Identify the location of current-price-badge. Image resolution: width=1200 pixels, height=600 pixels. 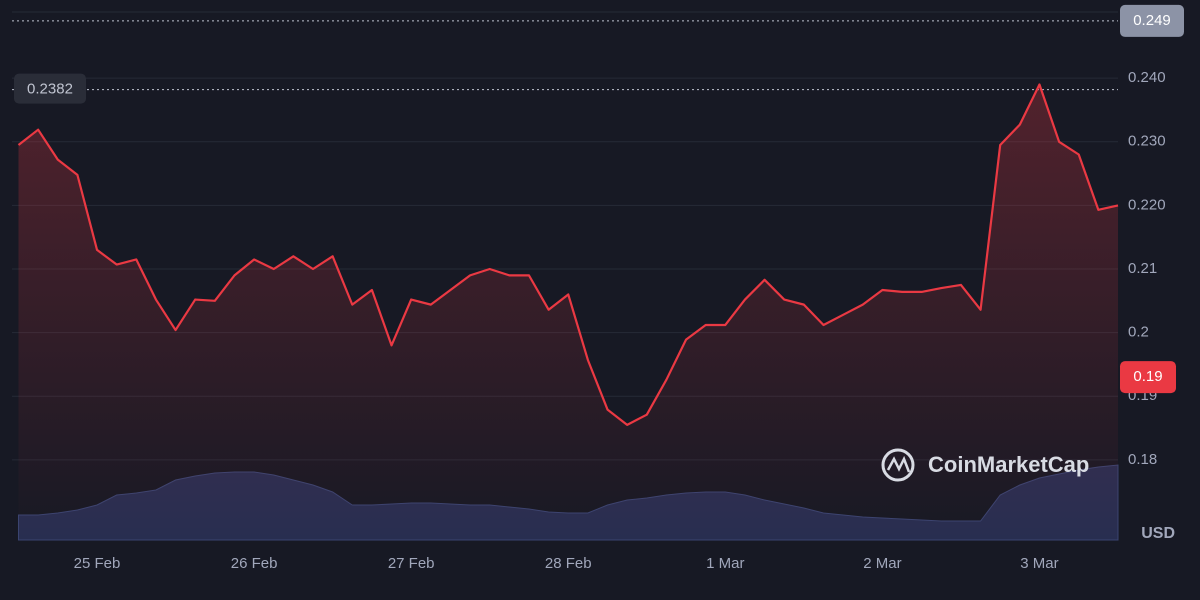
(1148, 377).